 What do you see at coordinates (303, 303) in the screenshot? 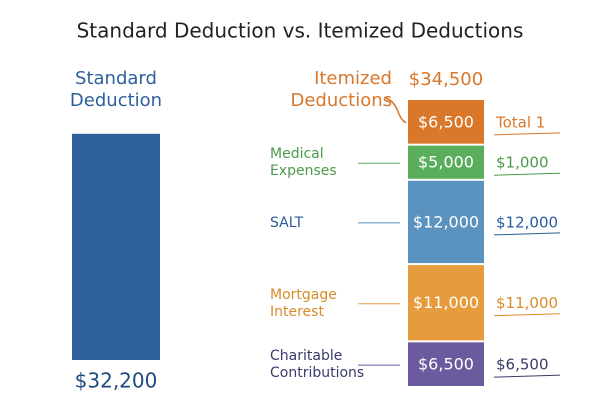
I see `category-label: Mortgage Interest` at bounding box center [303, 303].